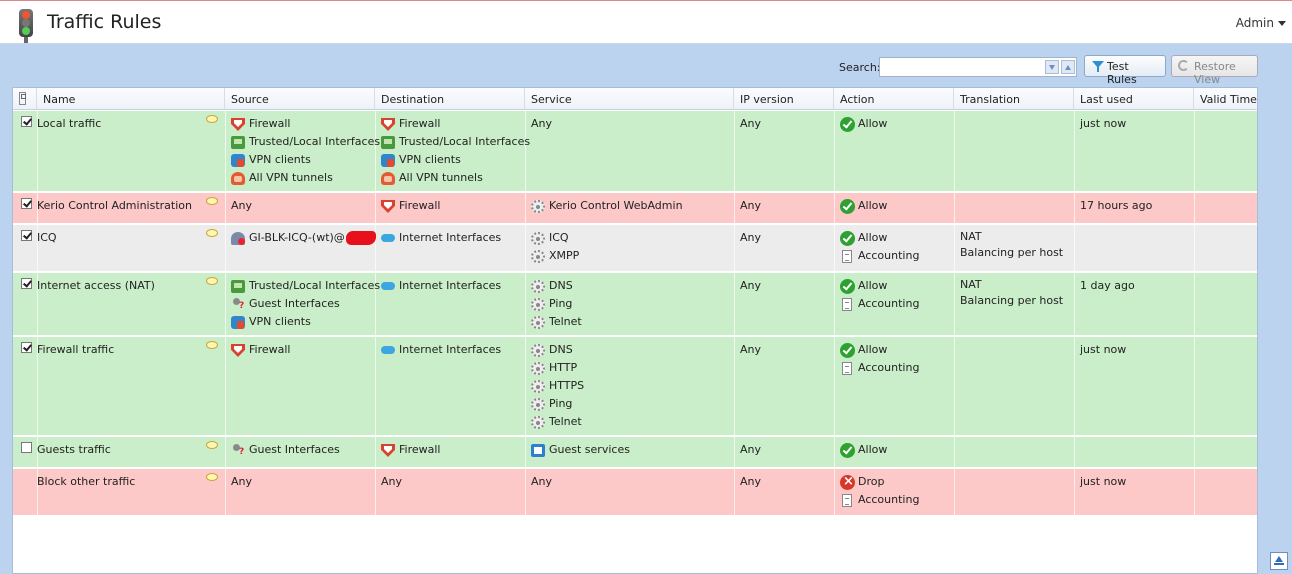 The width and height of the screenshot is (1292, 574). What do you see at coordinates (47, 237) in the screenshot?
I see `rule-name: ICQ` at bounding box center [47, 237].